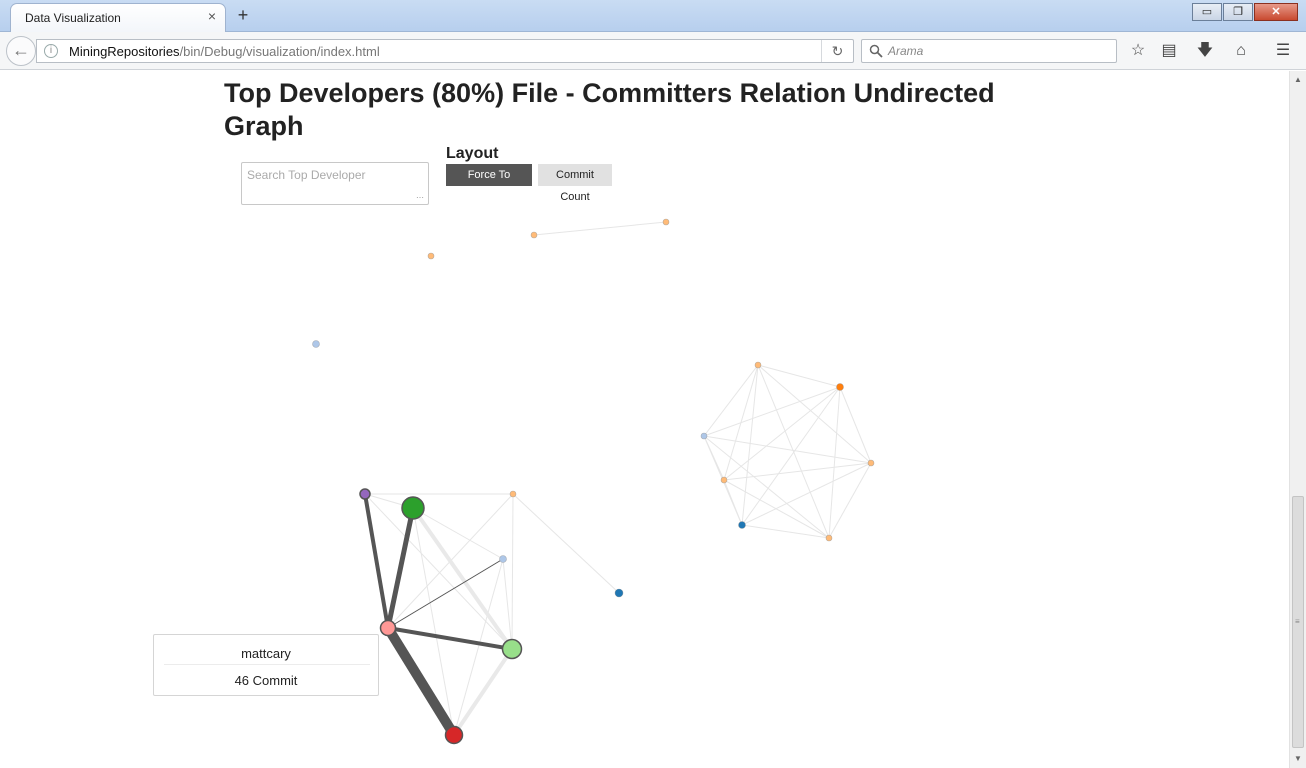 This screenshot has height=768, width=1306. What do you see at coordinates (837, 51) in the screenshot?
I see `reload-icon: ↻` at bounding box center [837, 51].